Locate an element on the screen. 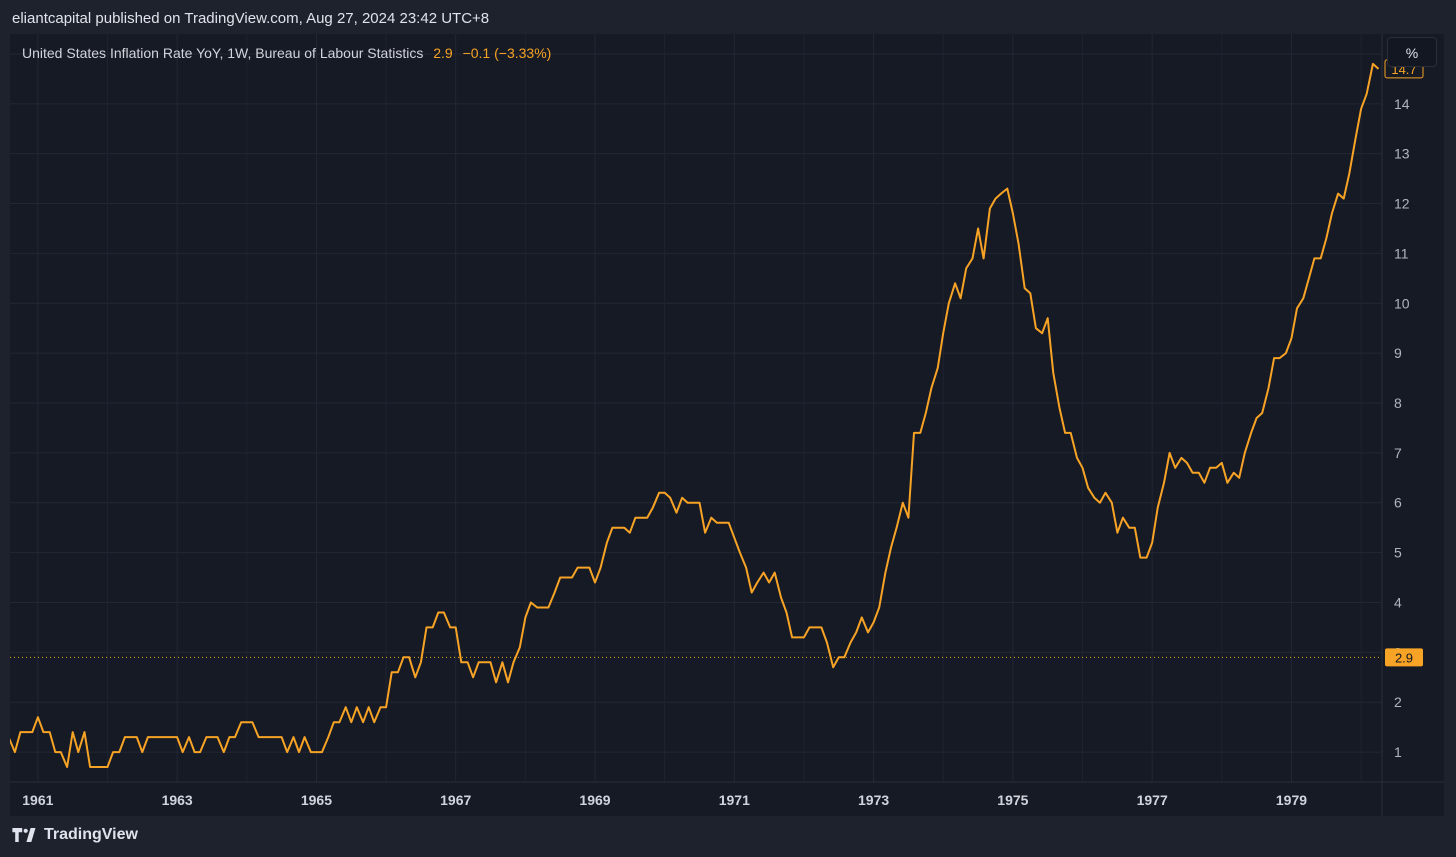 Image resolution: width=1456 pixels, height=857 pixels. price-tick-label: 14 is located at coordinates (1402, 104).